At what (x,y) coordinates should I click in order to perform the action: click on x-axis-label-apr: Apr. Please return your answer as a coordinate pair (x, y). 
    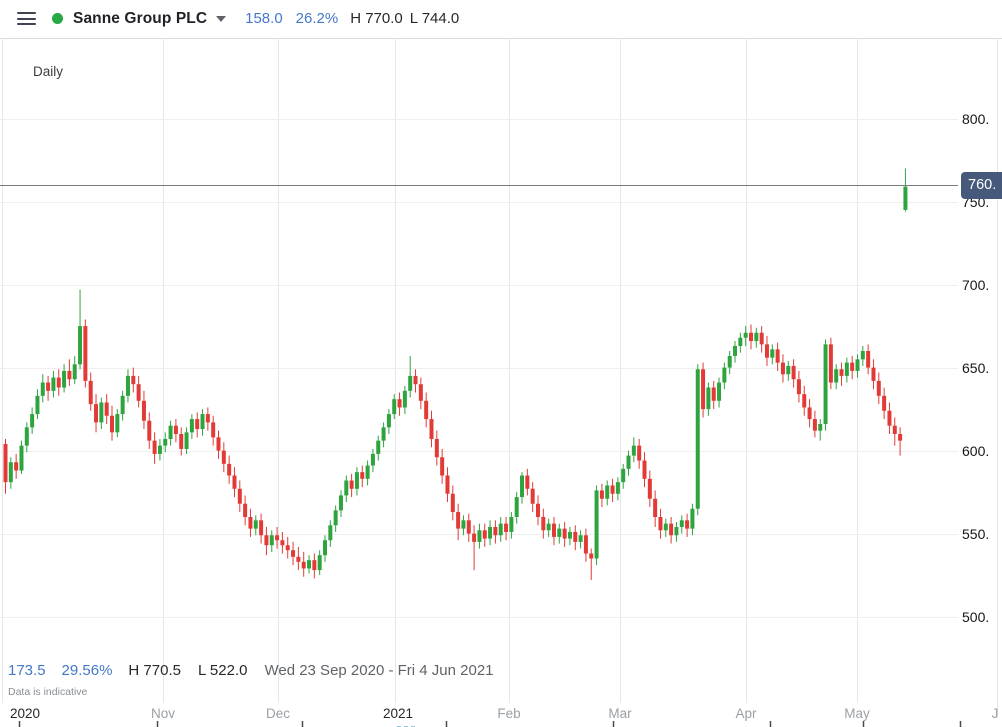
    Looking at the image, I should click on (746, 713).